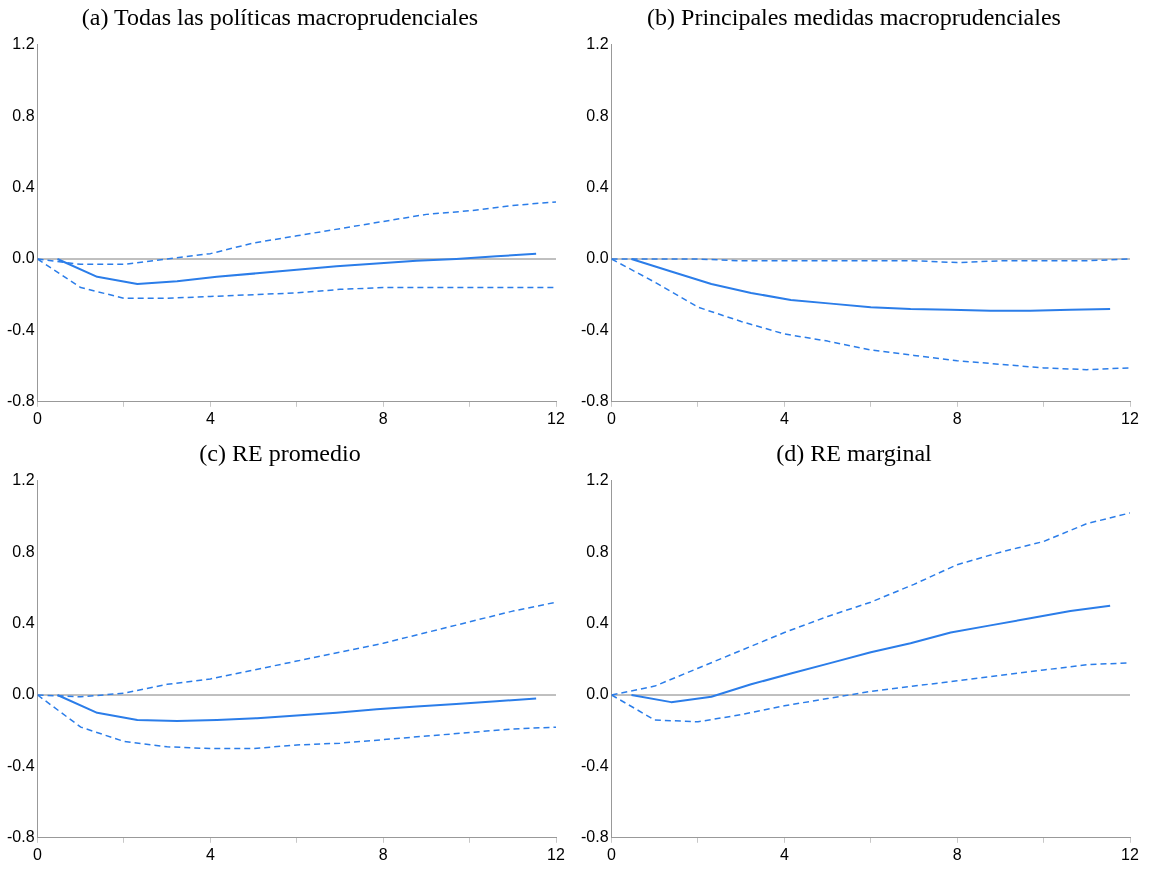 This screenshot has height=885, width=1155. What do you see at coordinates (854, 16) in the screenshot?
I see `chart-title: (b) Principales medidas macroprudenciales` at bounding box center [854, 16].